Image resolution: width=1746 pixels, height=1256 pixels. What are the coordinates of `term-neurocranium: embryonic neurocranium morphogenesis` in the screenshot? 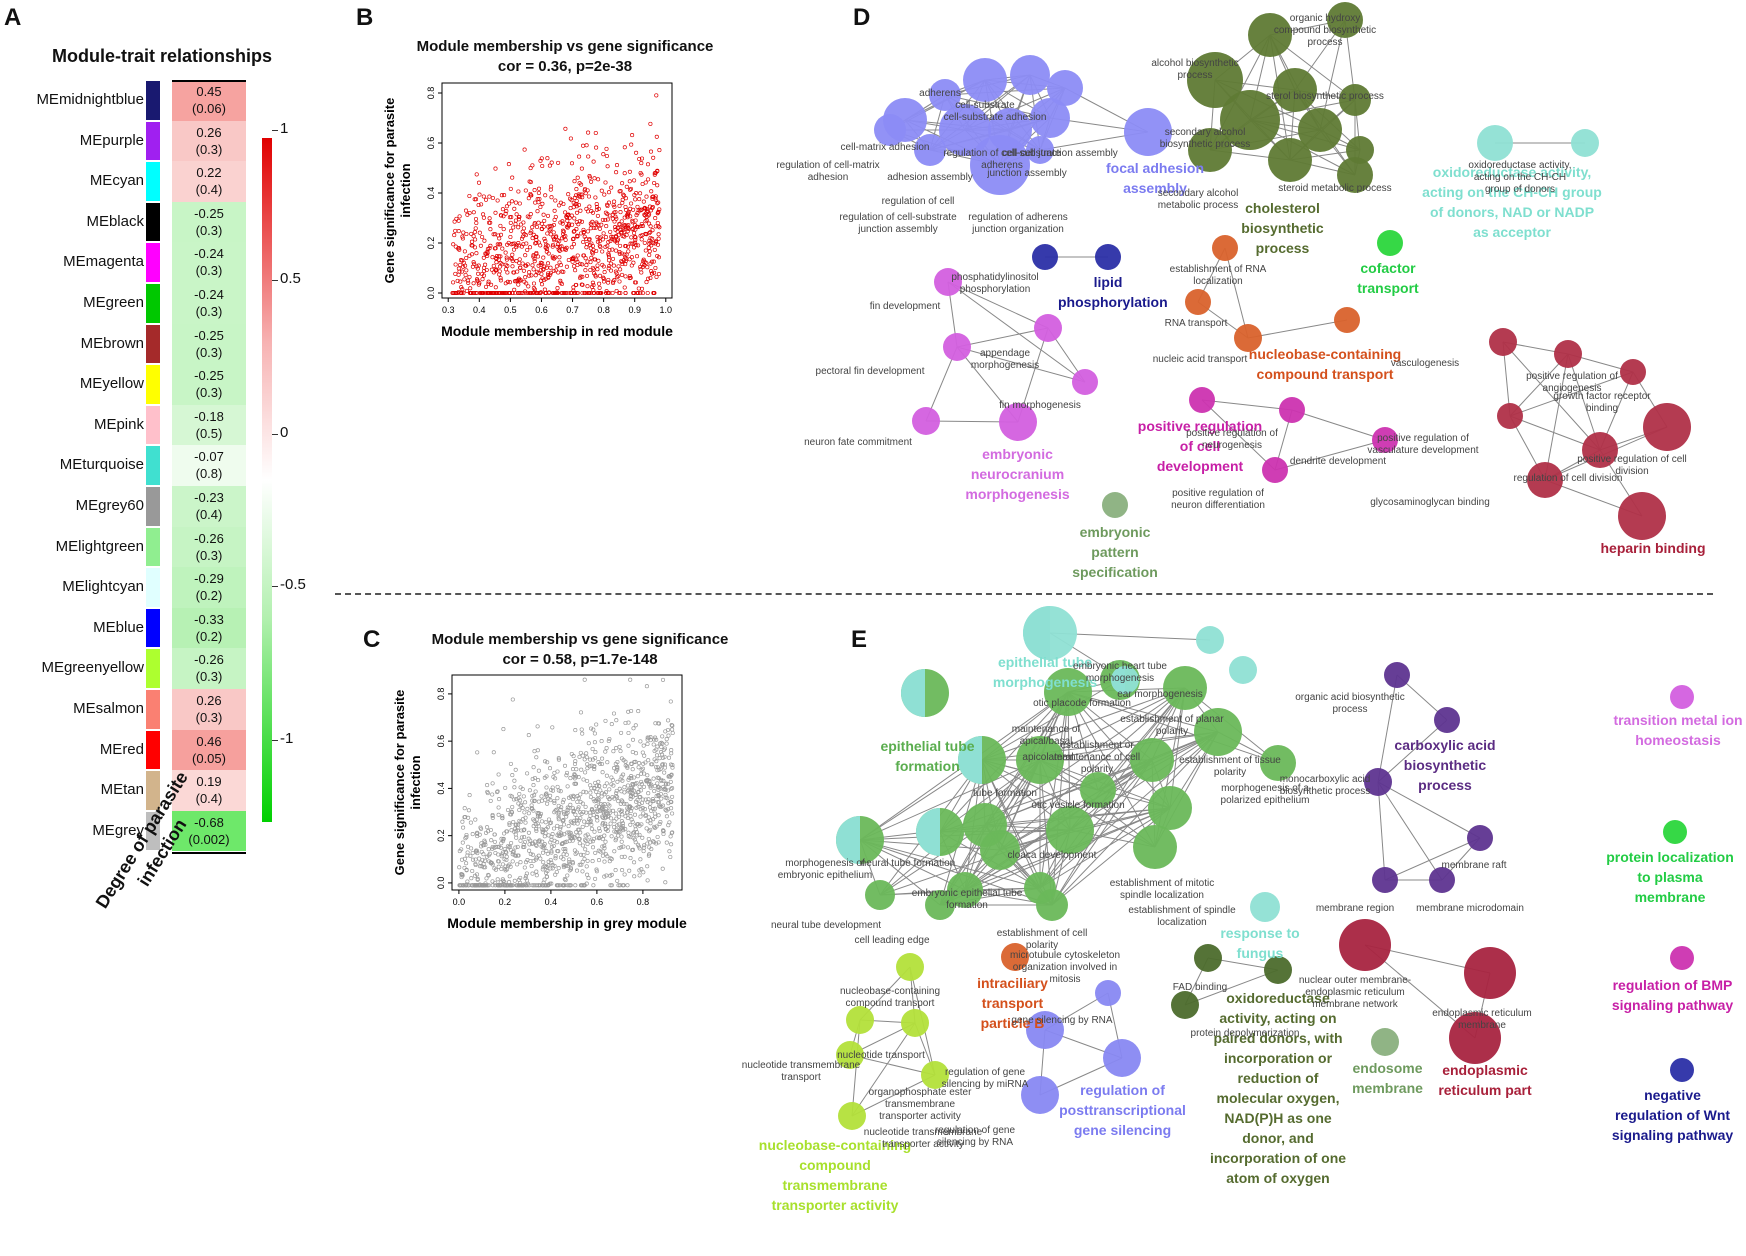 It's located at (1017, 474).